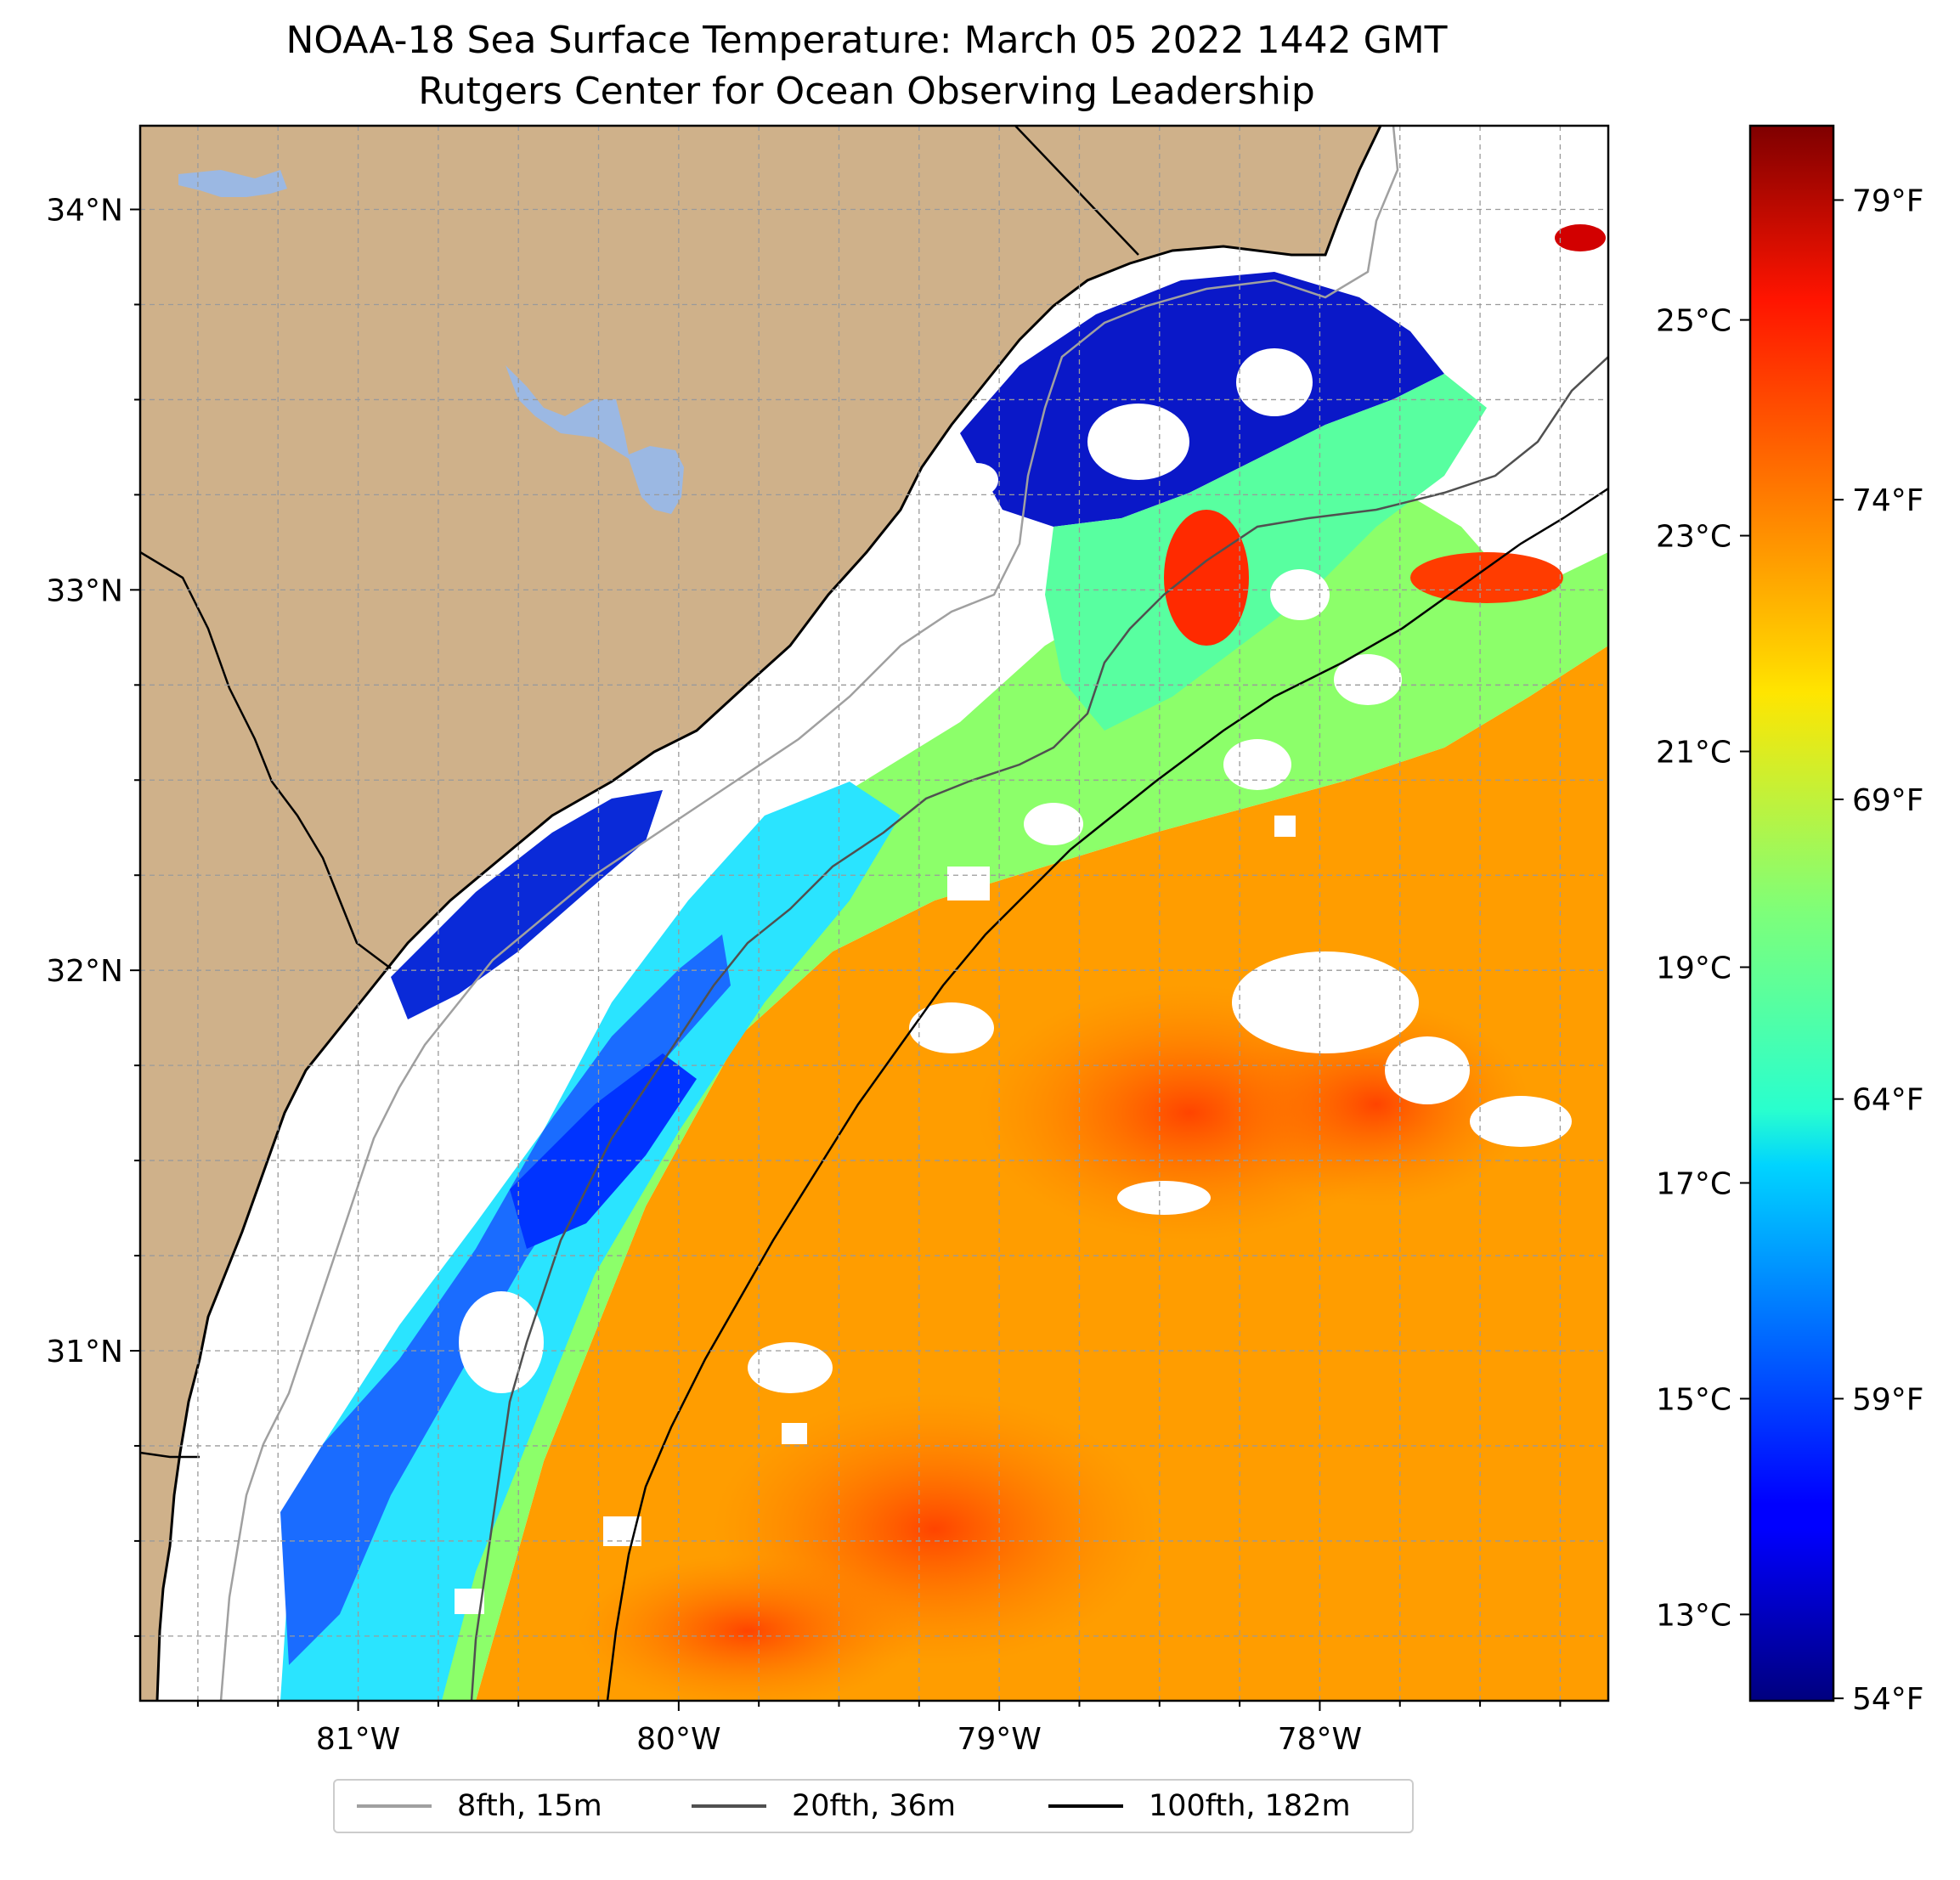  What do you see at coordinates (530, 1806) in the screenshot?
I see `legend-label-8fth: 8fth, 15m` at bounding box center [530, 1806].